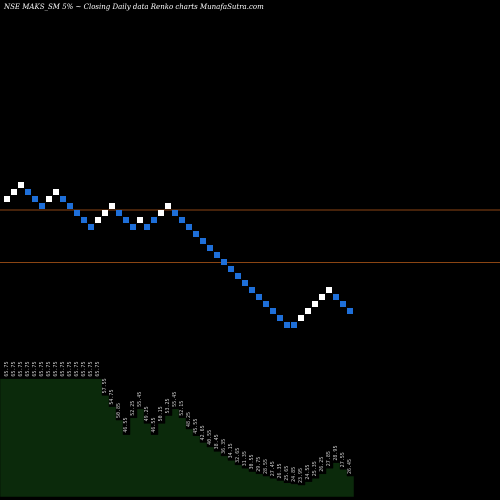  What do you see at coordinates (250, 236) in the screenshot?
I see `reference-lines` at bounding box center [250, 236].